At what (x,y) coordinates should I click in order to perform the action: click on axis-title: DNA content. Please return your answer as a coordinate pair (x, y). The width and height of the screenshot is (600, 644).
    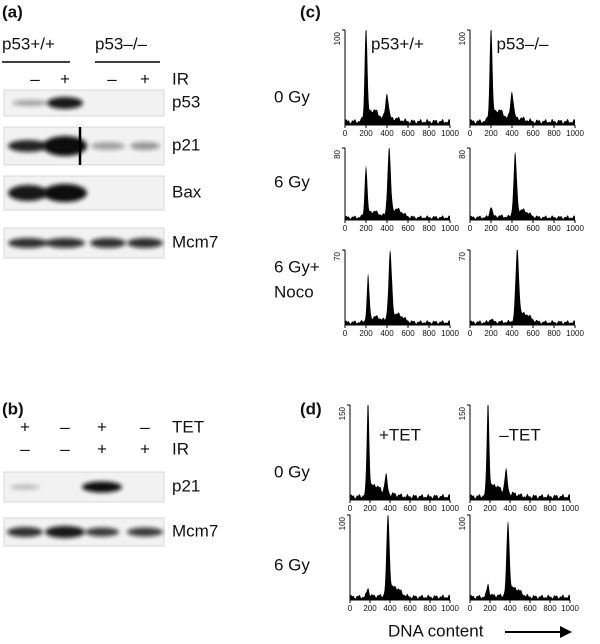
    Looking at the image, I should click on (436, 630).